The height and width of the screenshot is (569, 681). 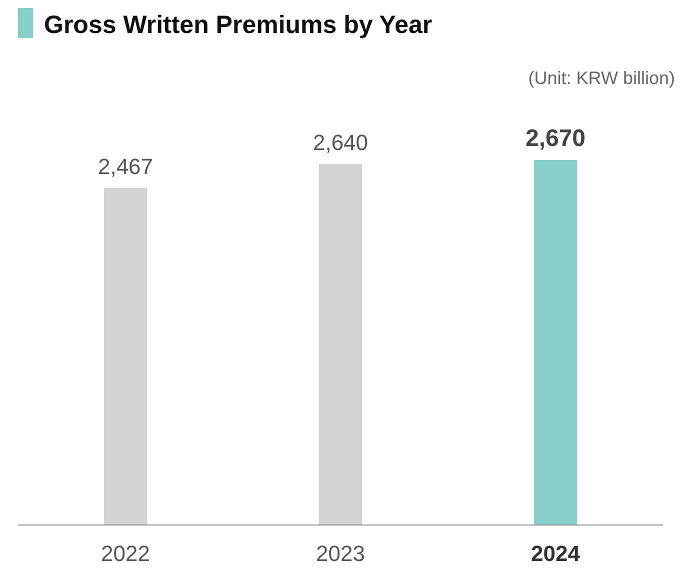 I want to click on data-label: 2,467, so click(x=126, y=166).